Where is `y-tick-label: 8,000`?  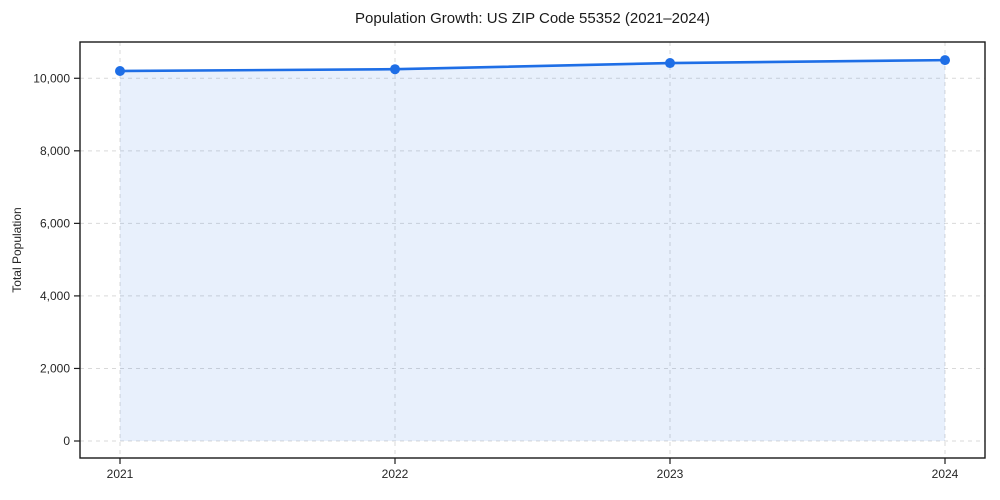
y-tick-label: 8,000 is located at coordinates (55, 151).